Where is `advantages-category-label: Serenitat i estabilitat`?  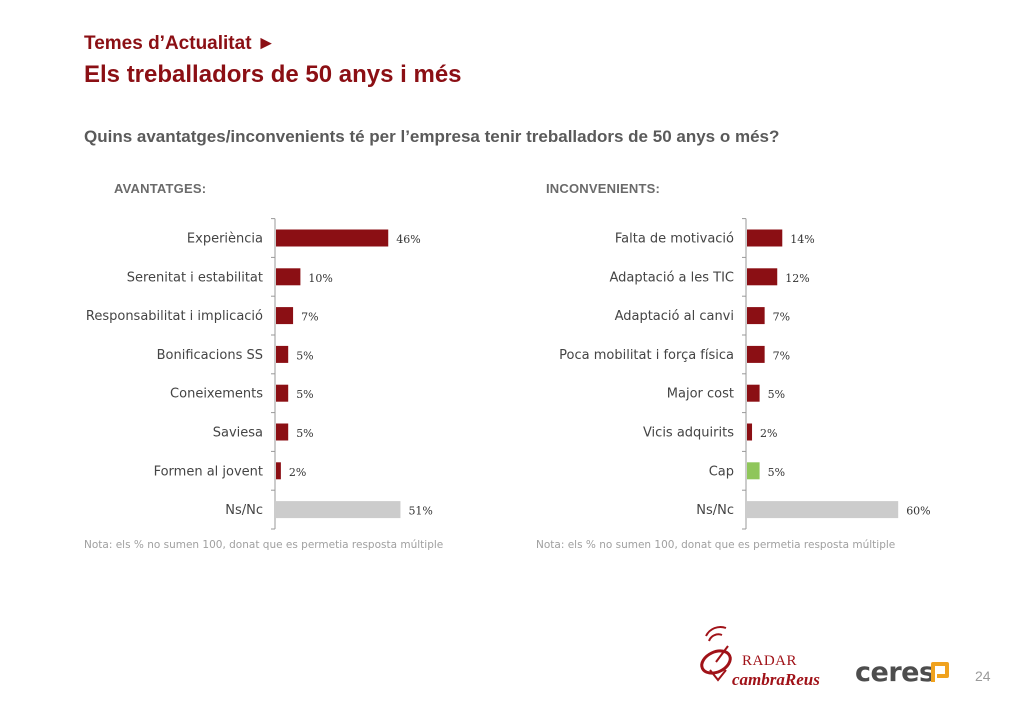
advantages-category-label: Serenitat i estabilitat is located at coordinates (195, 277).